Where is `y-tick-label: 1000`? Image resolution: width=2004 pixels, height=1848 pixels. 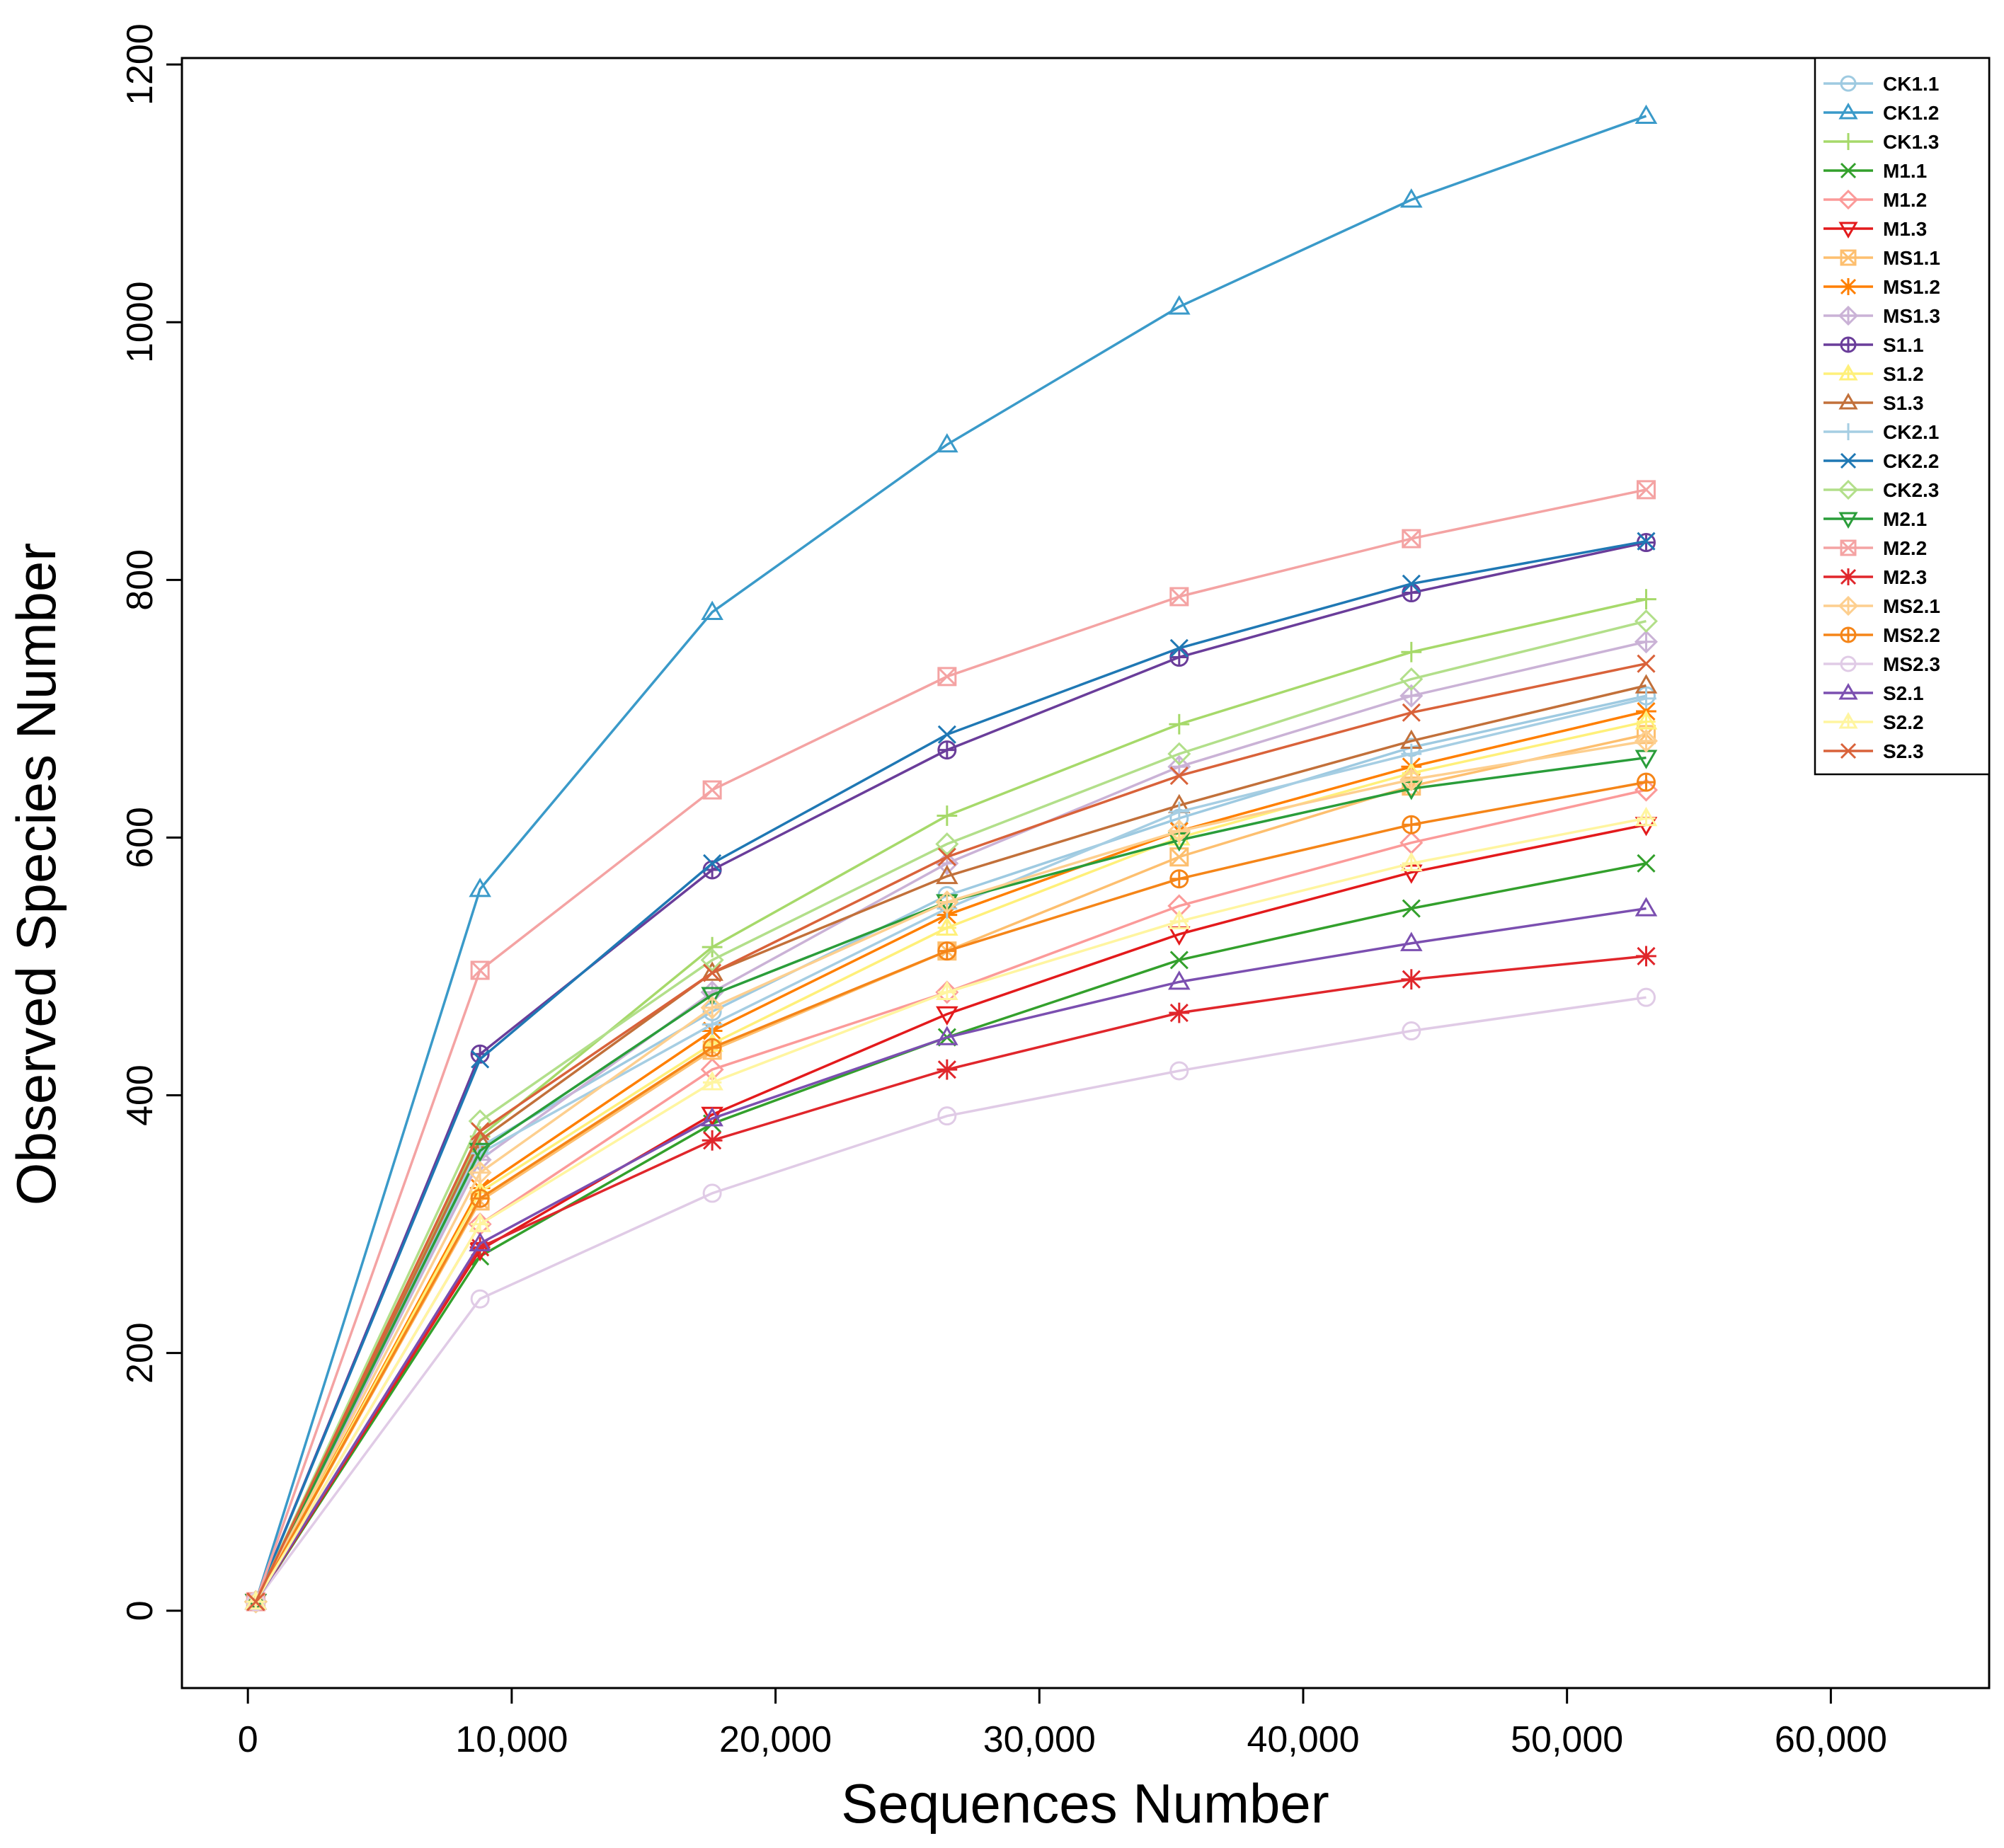 y-tick-label: 1000 is located at coordinates (140, 322).